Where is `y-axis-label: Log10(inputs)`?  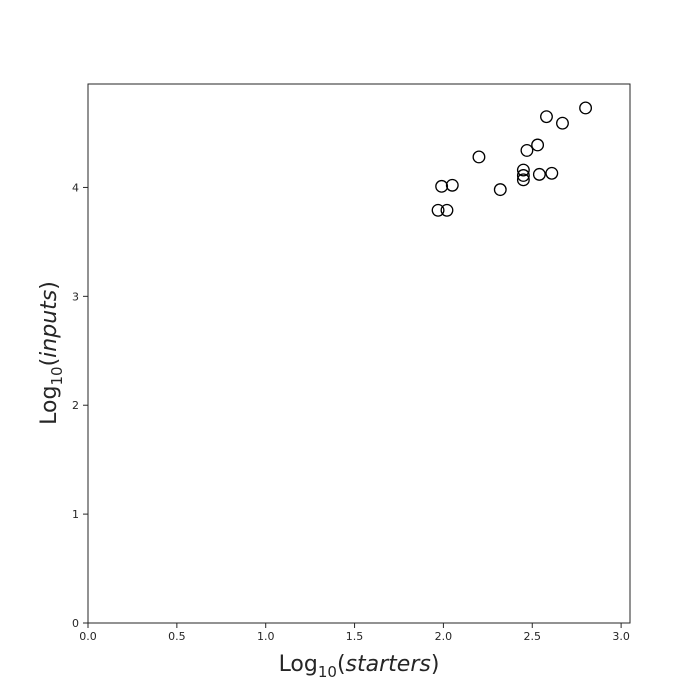
y-axis-label: Log10(inputs) is located at coordinates (51, 353).